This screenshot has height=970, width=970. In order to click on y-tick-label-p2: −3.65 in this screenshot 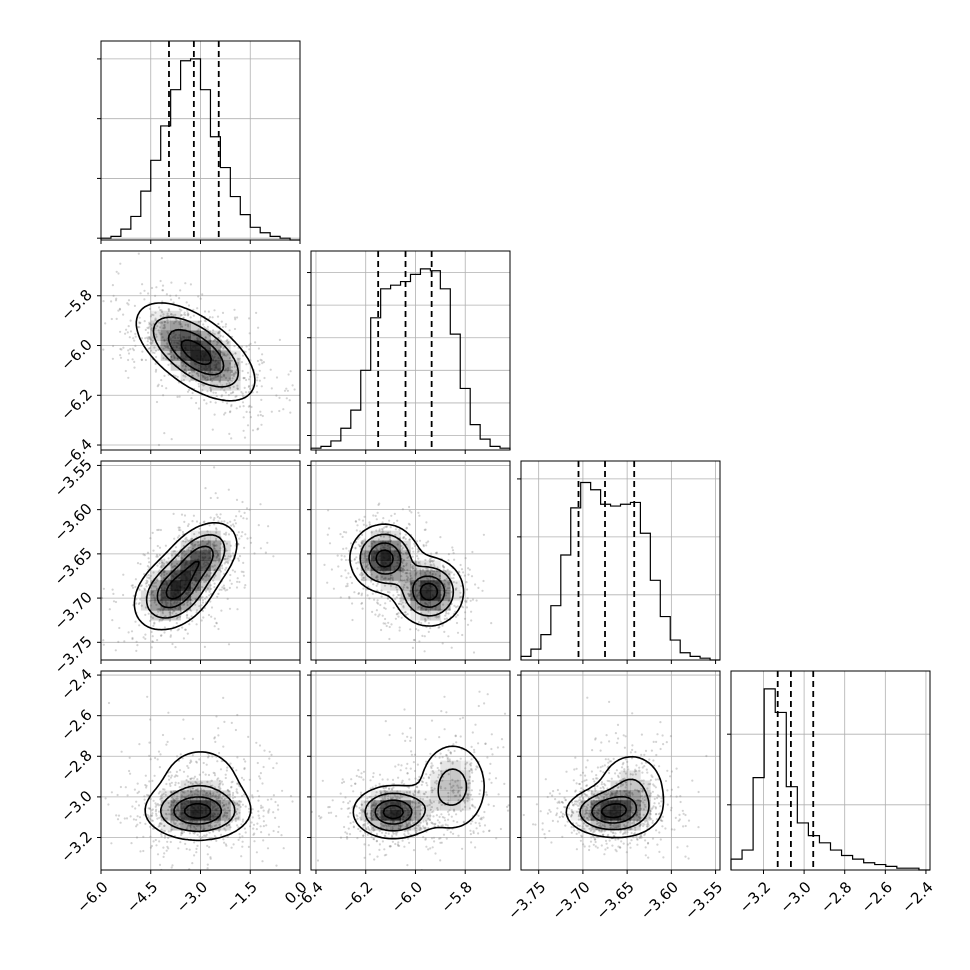, I will do `click(73, 566)`.